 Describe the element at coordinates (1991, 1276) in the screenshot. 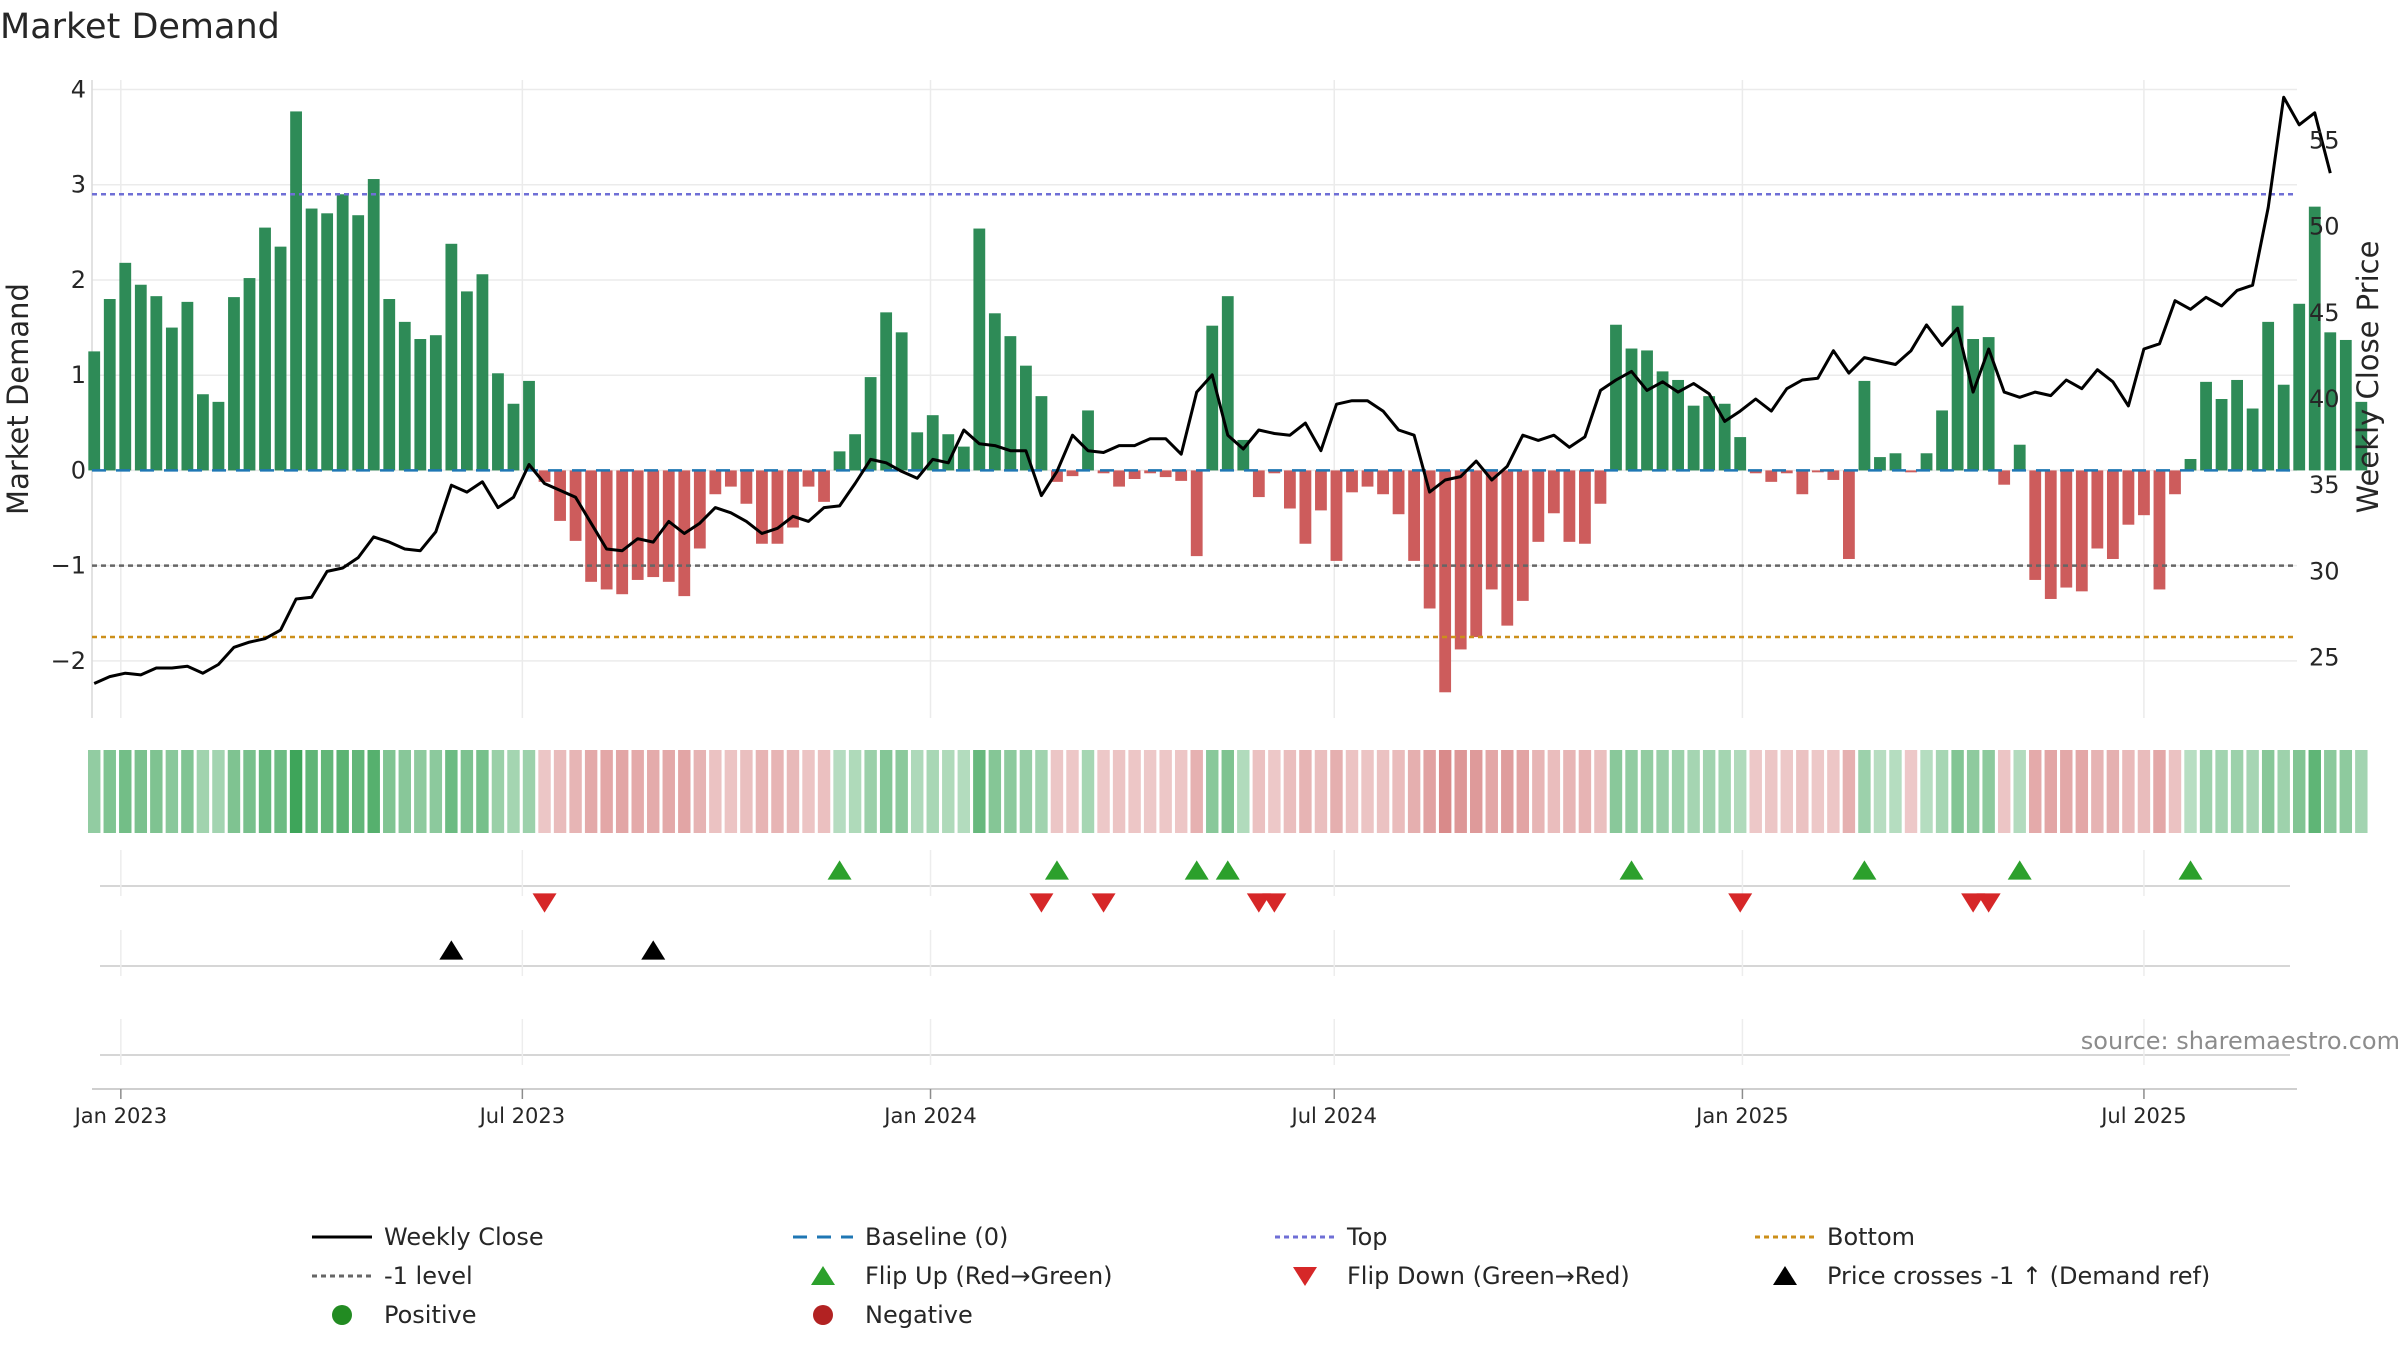

I see `legend-item-cross: Price crosses -1 ↑ (Demand ref)` at that location.